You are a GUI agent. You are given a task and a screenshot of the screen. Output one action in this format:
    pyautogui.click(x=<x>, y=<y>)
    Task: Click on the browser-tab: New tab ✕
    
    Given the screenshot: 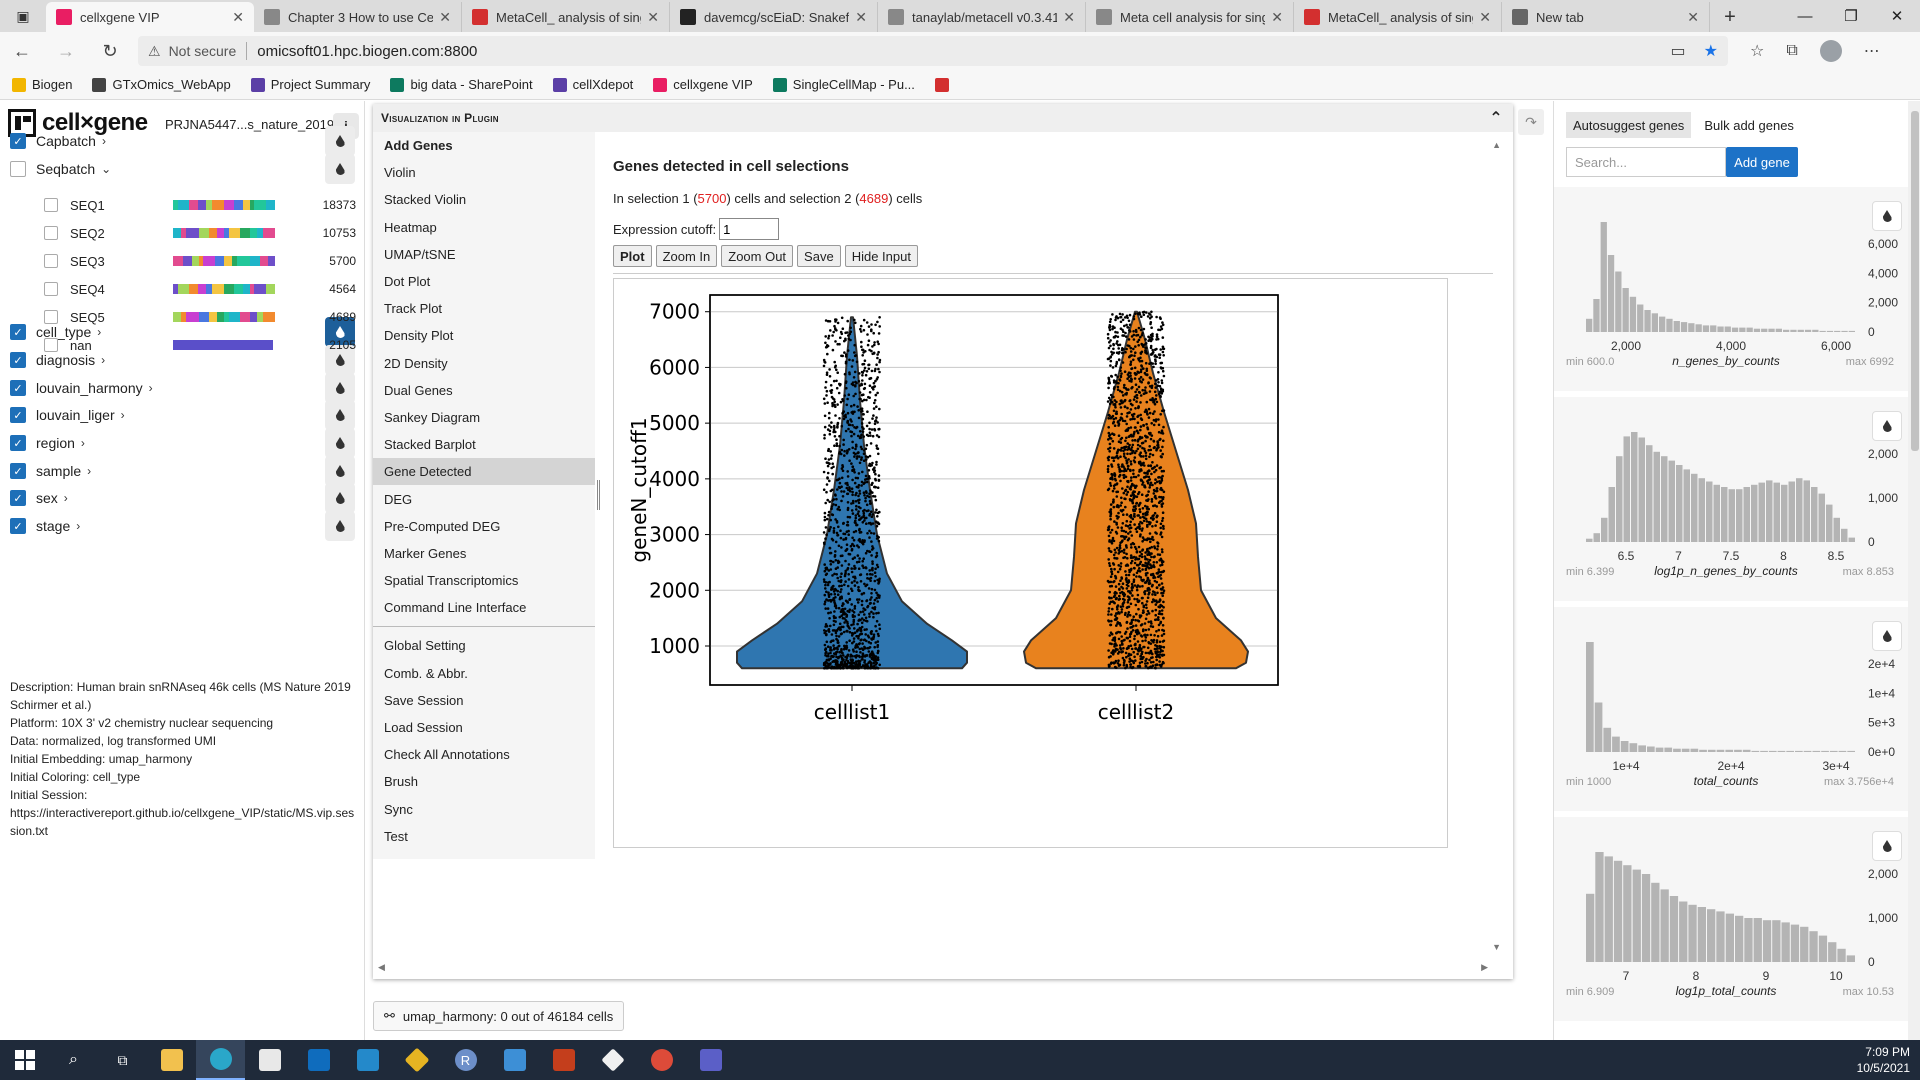 What is the action you would take?
    pyautogui.click(x=1606, y=17)
    